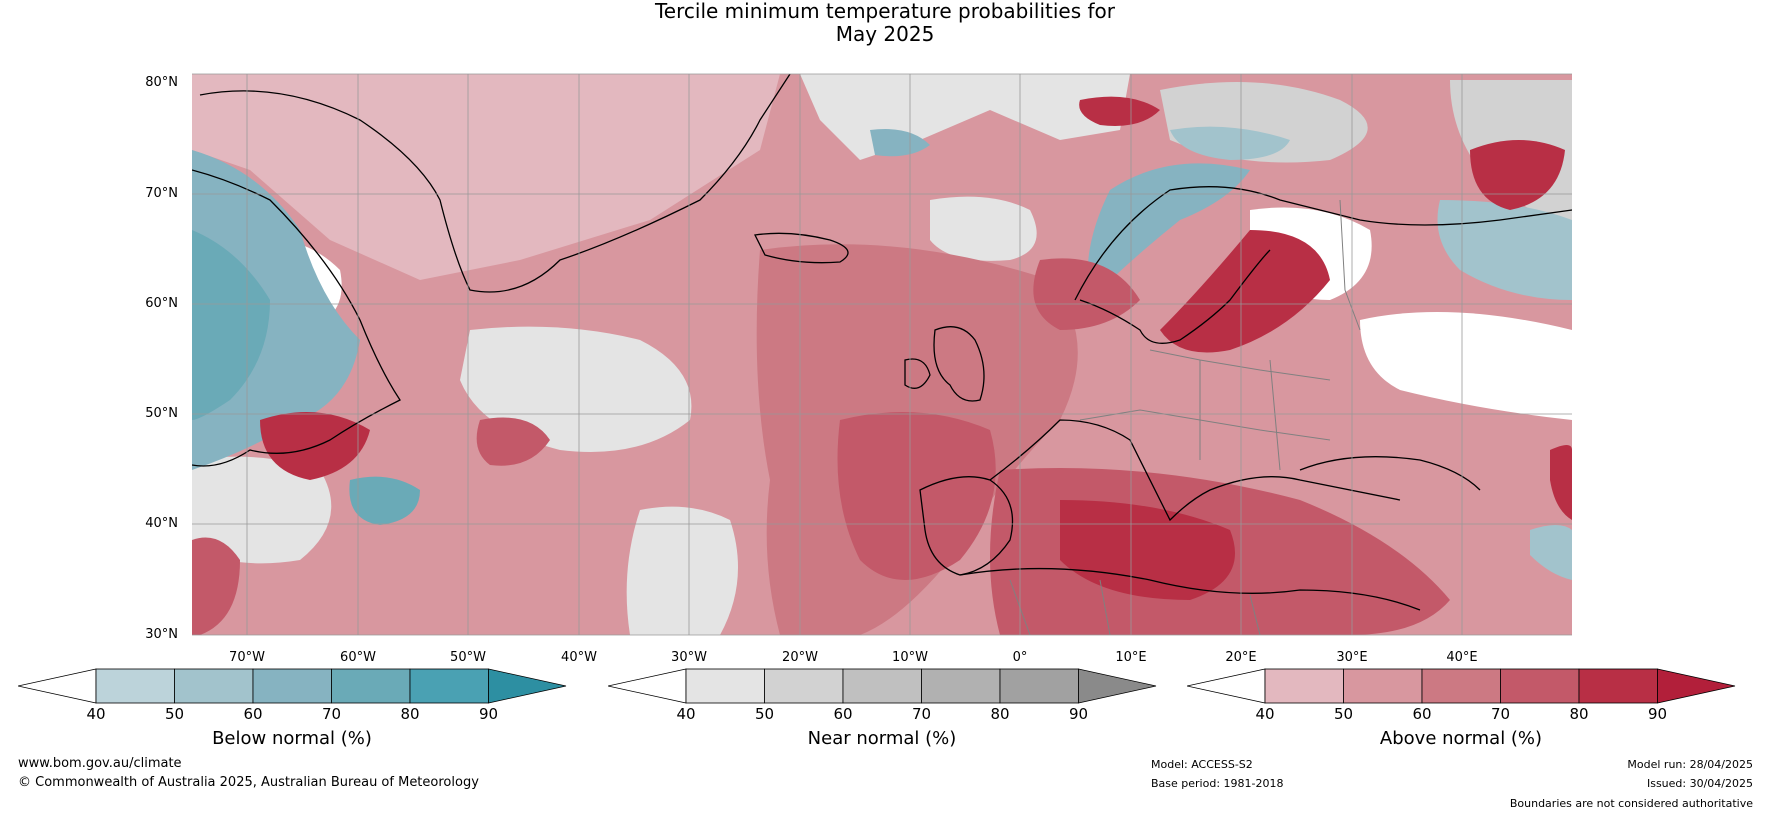 The image size is (1770, 816). Describe the element at coordinates (1195, 470) in the screenshot. I see `mediterranean-north-coast` at that location.